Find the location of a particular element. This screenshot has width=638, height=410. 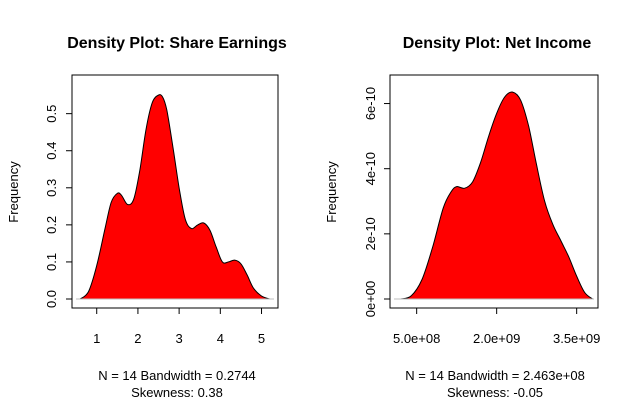

share-earnings-ylabel: Frequency is located at coordinates (13, 192).